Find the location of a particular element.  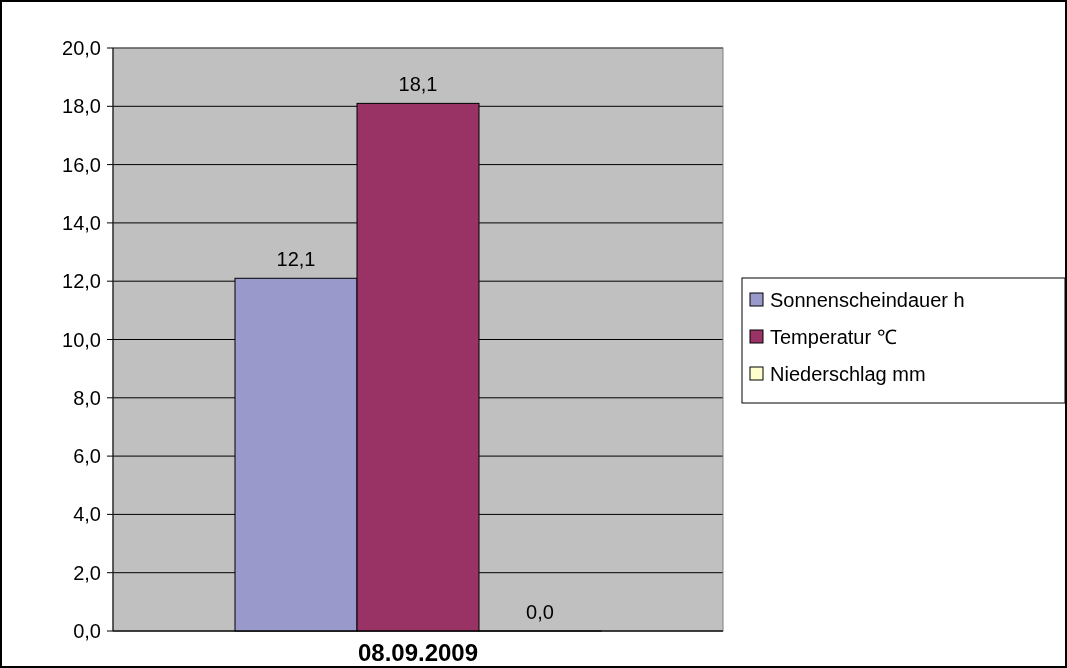

y-tick-label: 12,0 is located at coordinates (81, 281).